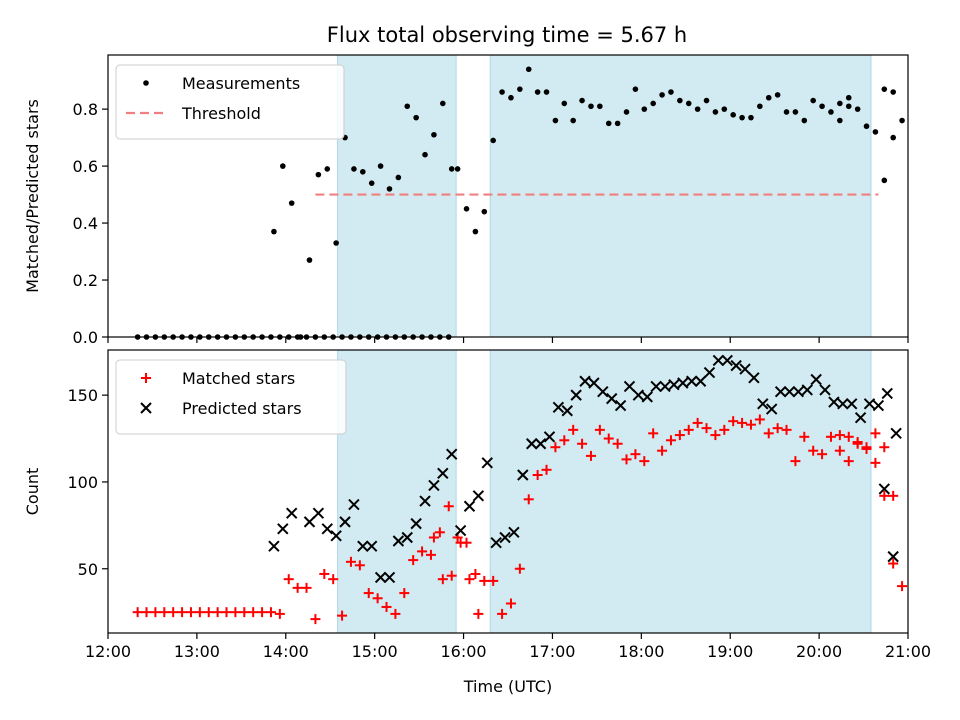  Describe the element at coordinates (85, 280) in the screenshot. I see `y-tick-label: 0.2` at that location.